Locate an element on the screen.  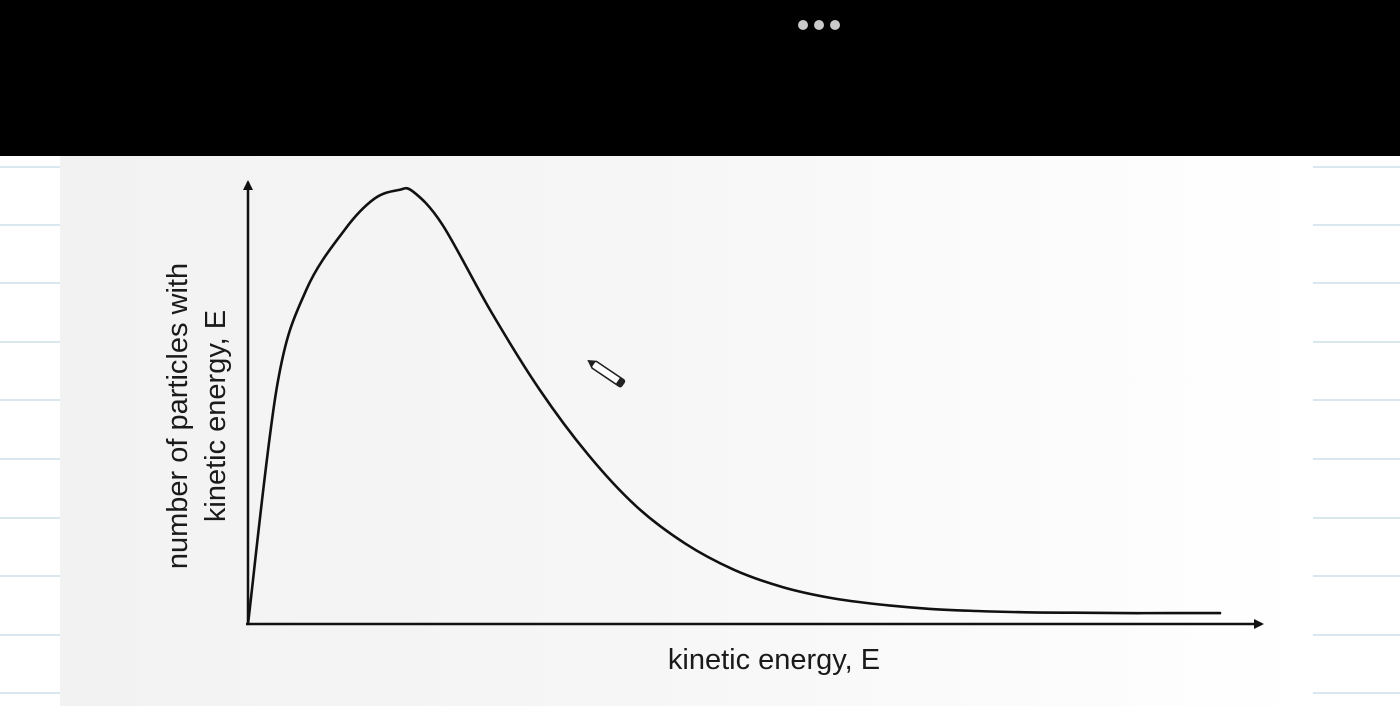
x-axis-title: kinetic energy, E is located at coordinates (774, 660).